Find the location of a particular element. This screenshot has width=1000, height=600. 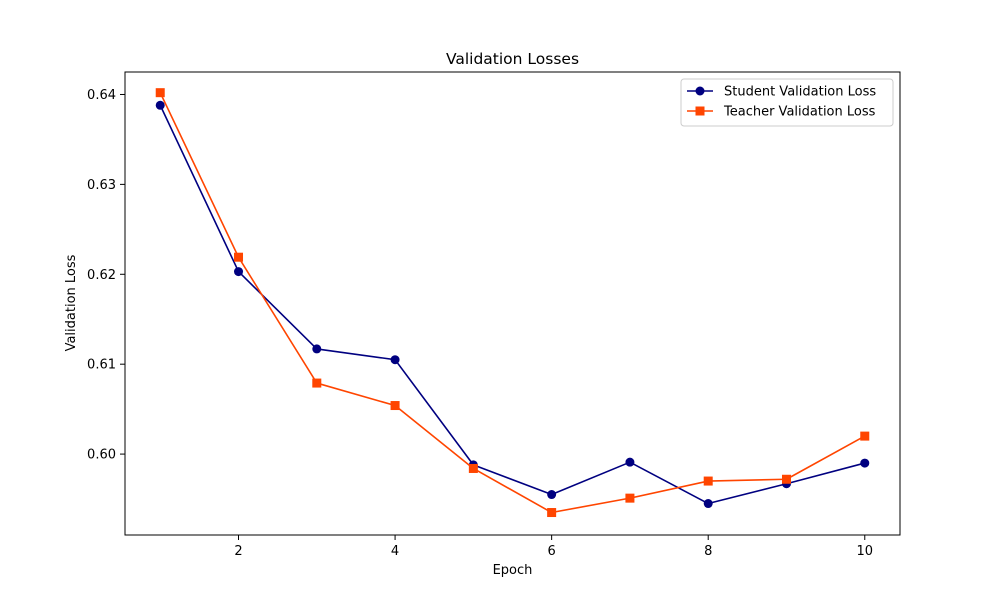

y-tick-label: 0.60 is located at coordinates (101, 455).